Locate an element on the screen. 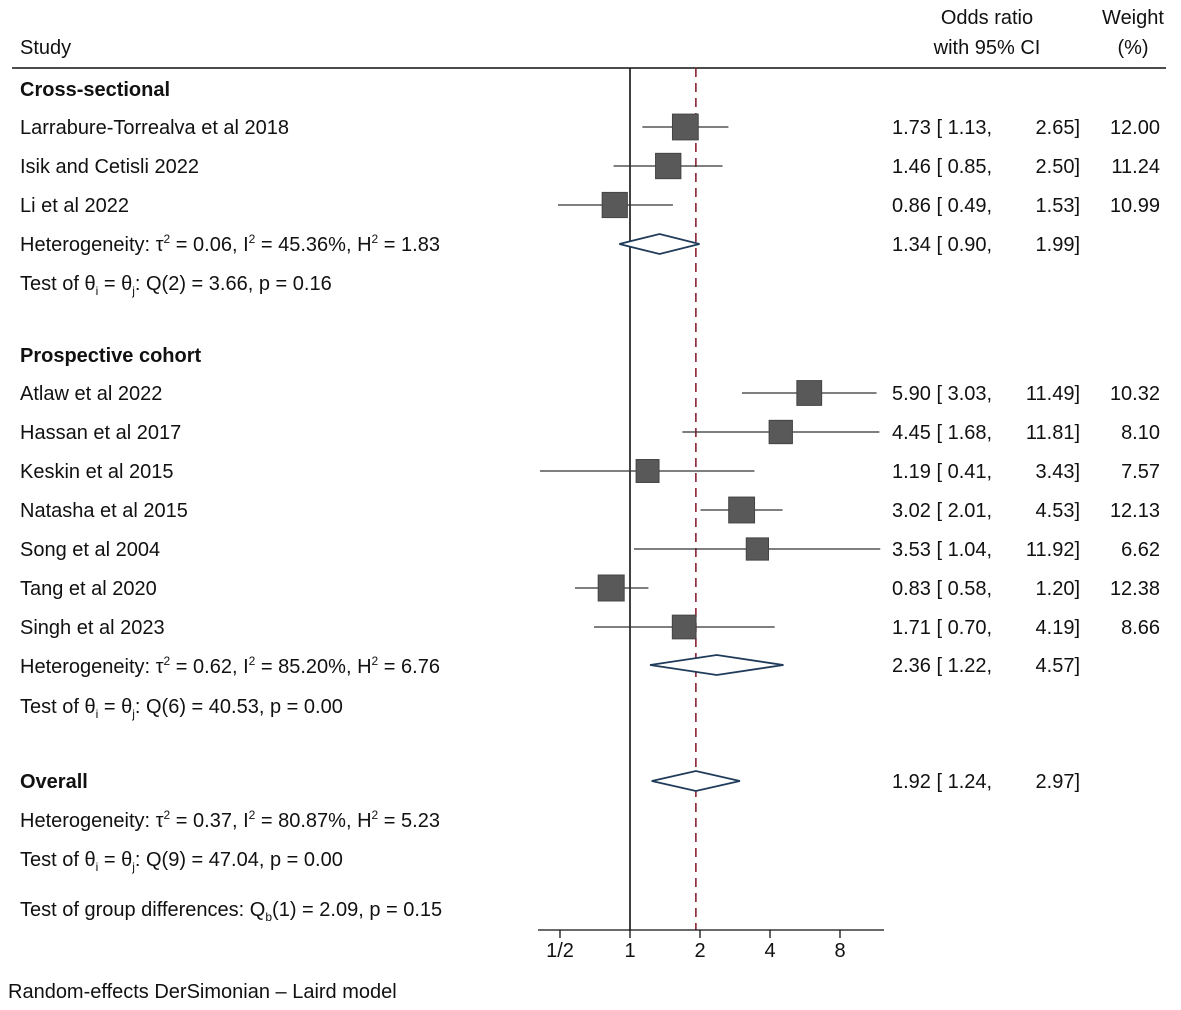 The height and width of the screenshot is (1010, 1181). x-axis: 1/2 1 2 4 8 is located at coordinates (711, 945).